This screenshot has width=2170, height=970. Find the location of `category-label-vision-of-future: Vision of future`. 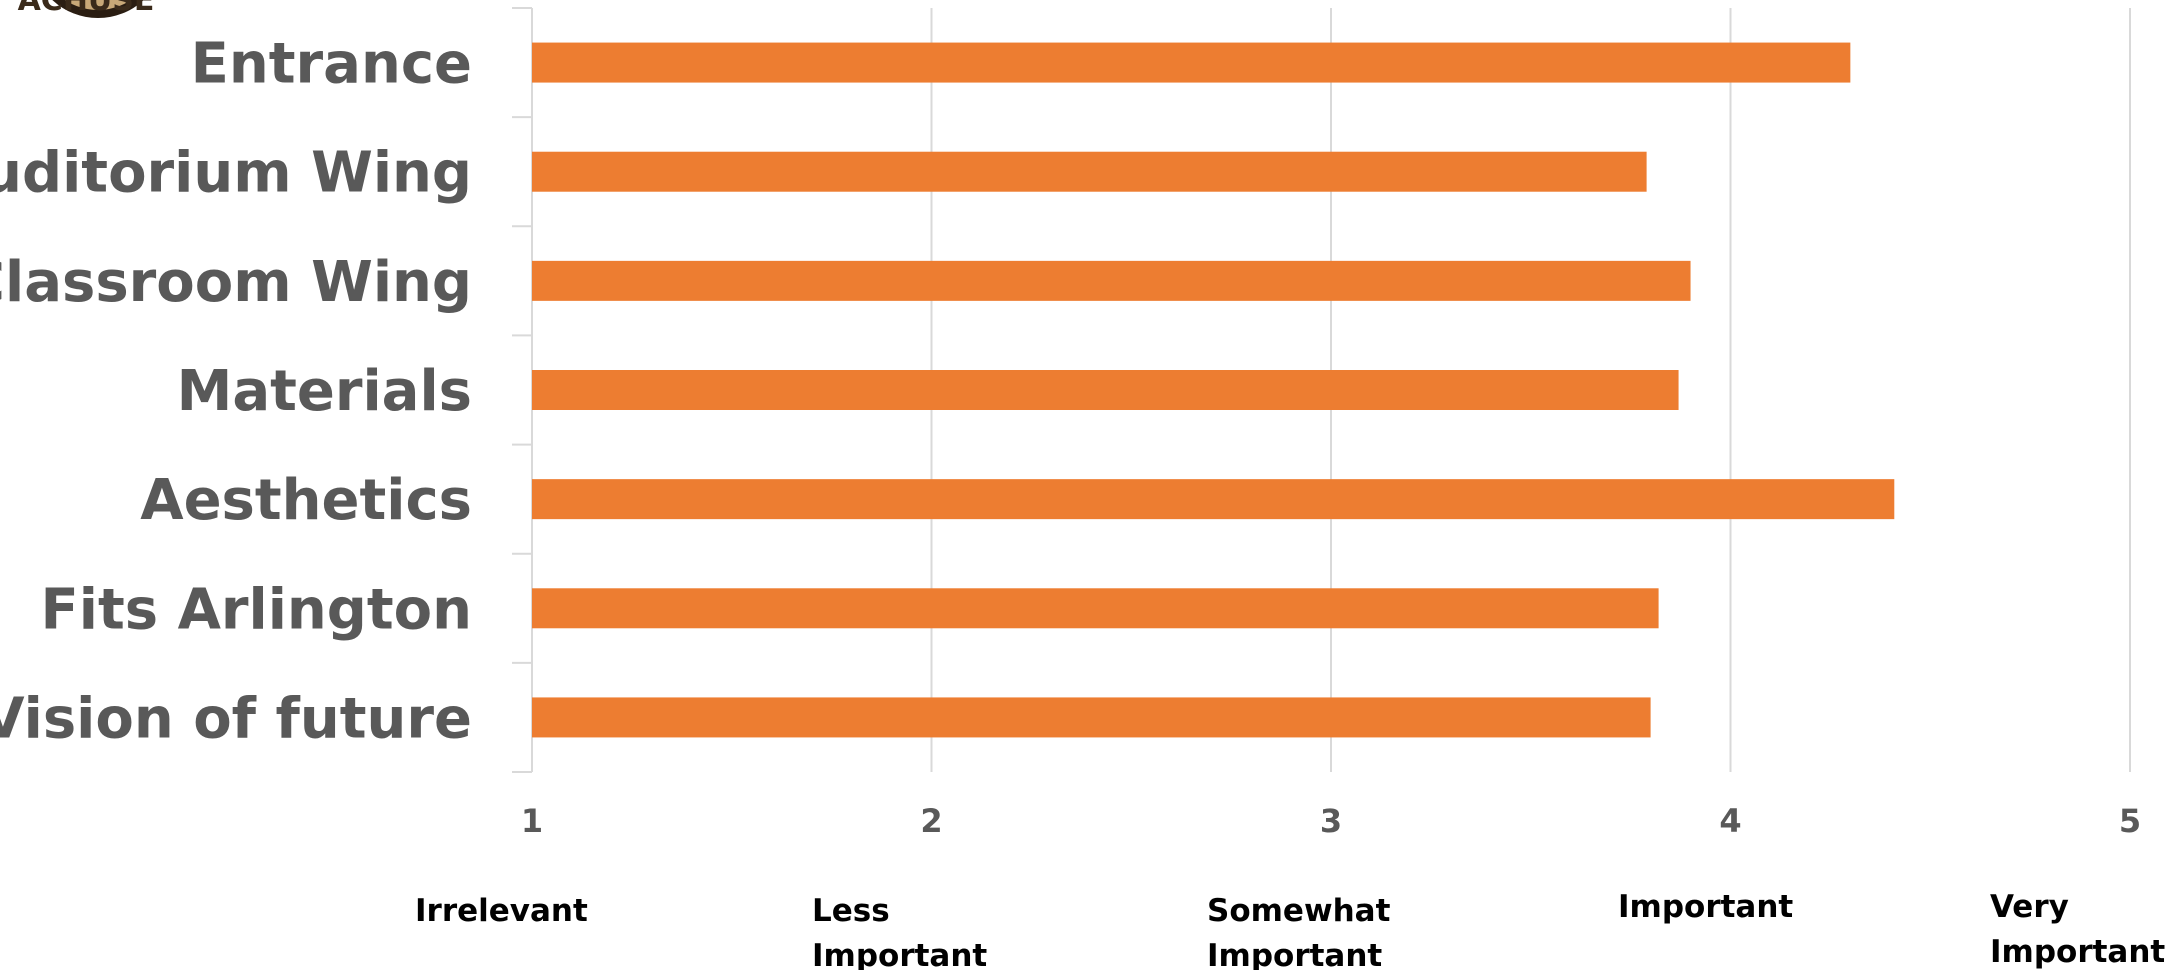

category-label-vision-of-future: Vision of future is located at coordinates (236, 718).